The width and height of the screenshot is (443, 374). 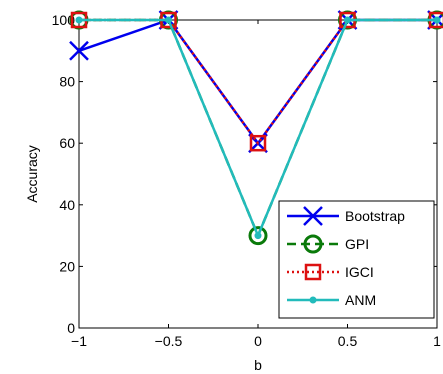 What do you see at coordinates (64, 20) in the screenshot?
I see `y-tick-label: 100` at bounding box center [64, 20].